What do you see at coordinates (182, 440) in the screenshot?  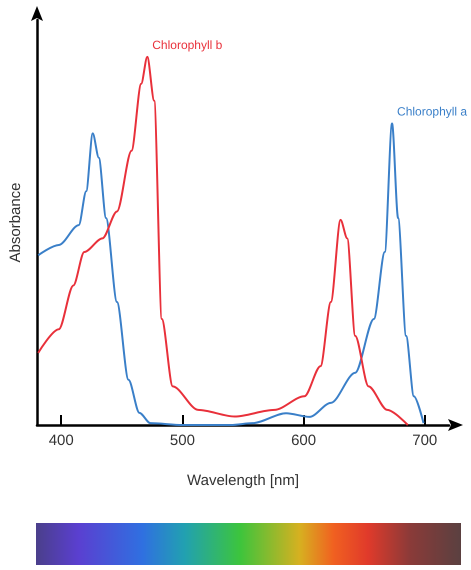 I see `x-tick-label: 500` at bounding box center [182, 440].